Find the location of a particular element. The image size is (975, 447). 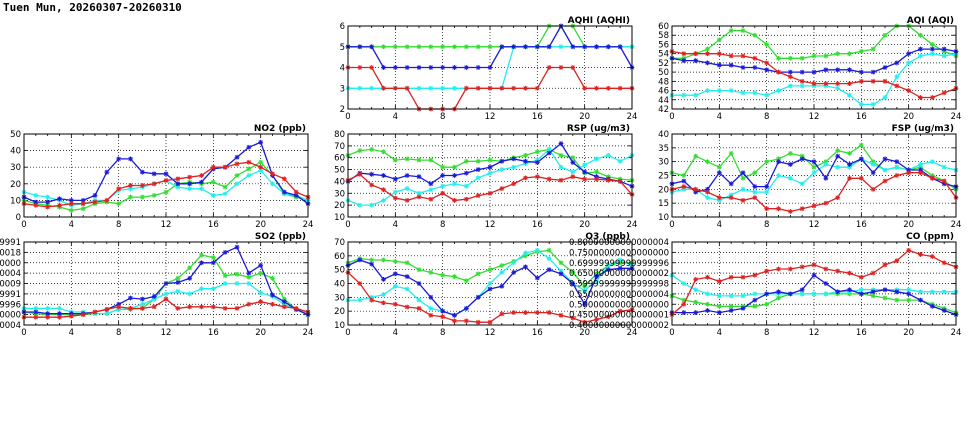

y-tick-label: 10 is located at coordinates (663, 218).